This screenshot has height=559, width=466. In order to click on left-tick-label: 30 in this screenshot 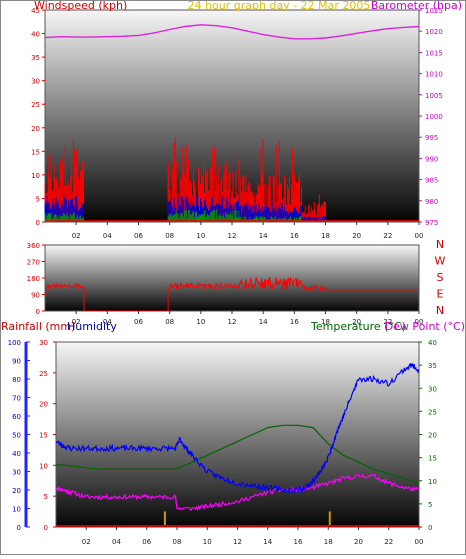, I will do `click(35, 82)`.